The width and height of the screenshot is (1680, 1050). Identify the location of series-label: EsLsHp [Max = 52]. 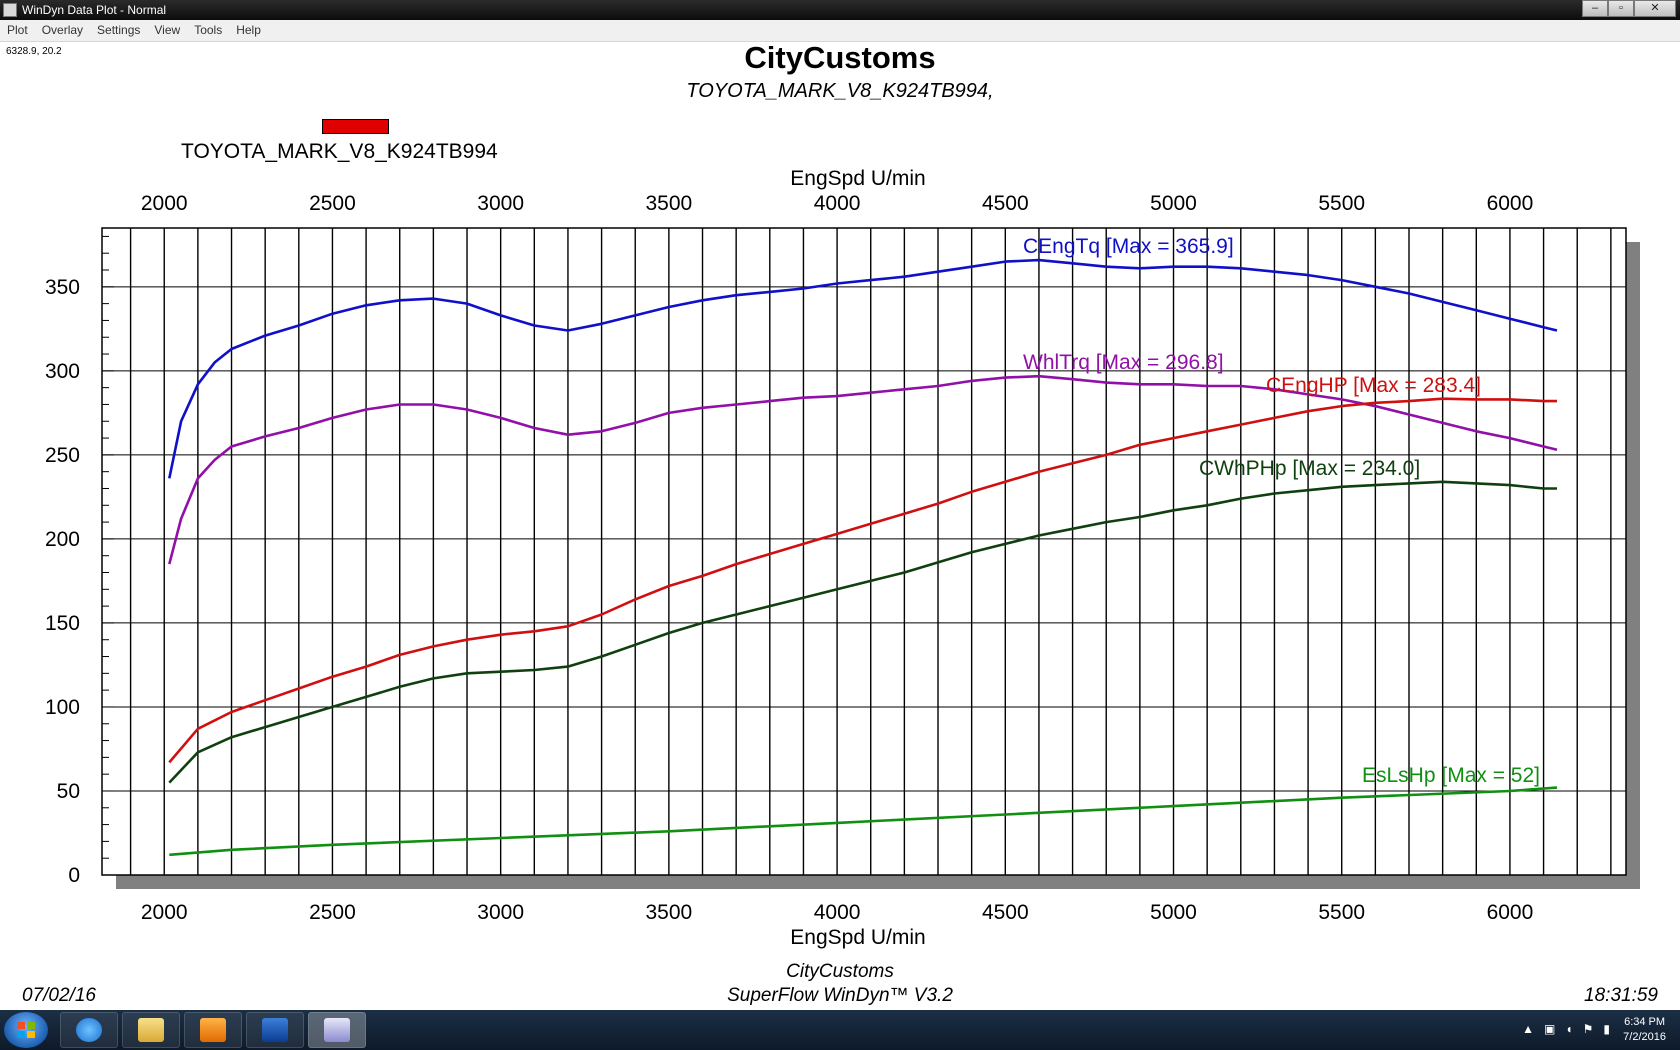
(1451, 775).